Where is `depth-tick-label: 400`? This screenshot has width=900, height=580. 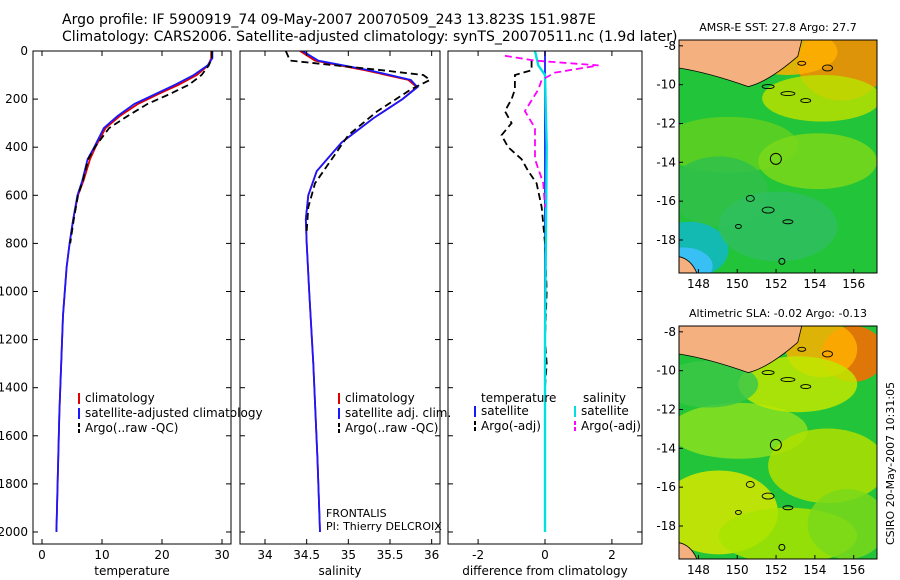
depth-tick-label: 400 is located at coordinates (16, 147).